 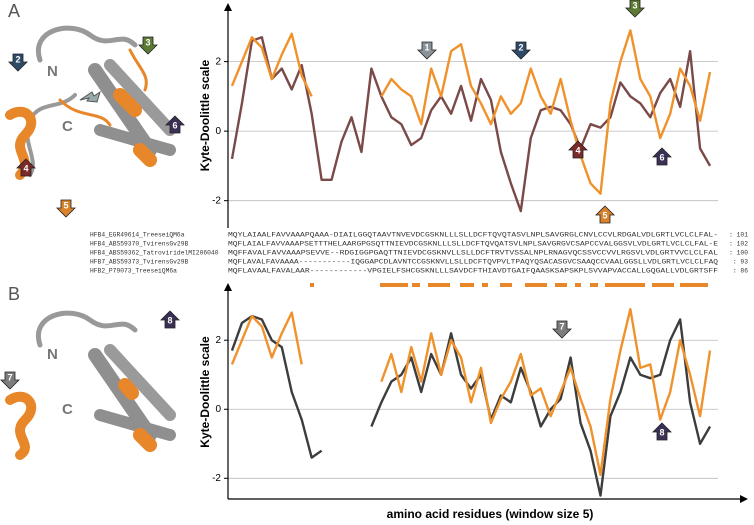 What do you see at coordinates (740, 271) in the screenshot?
I see `sequence-length: : 86` at bounding box center [740, 271].